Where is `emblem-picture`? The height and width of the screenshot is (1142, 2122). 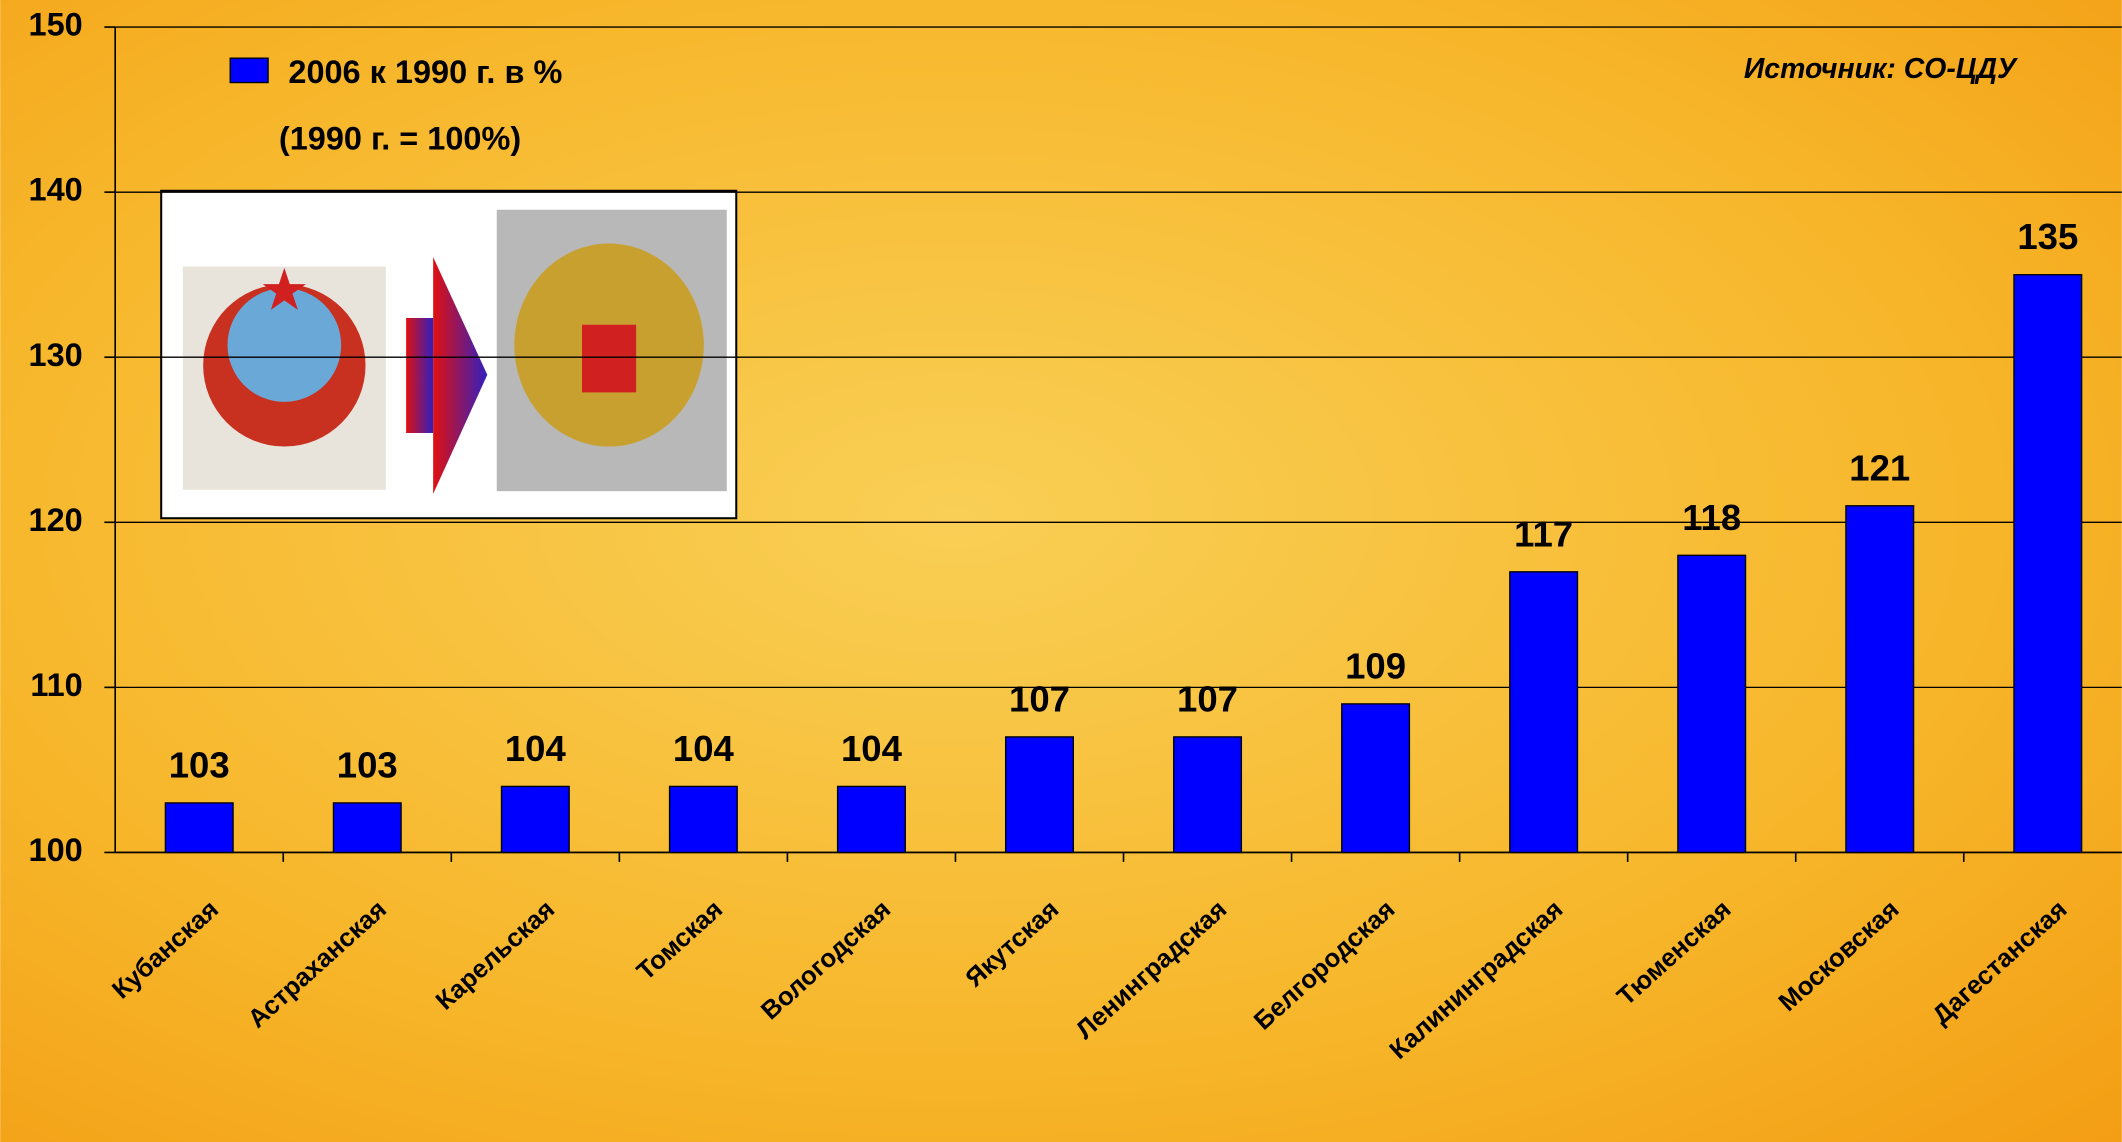
emblem-picture is located at coordinates (449, 354).